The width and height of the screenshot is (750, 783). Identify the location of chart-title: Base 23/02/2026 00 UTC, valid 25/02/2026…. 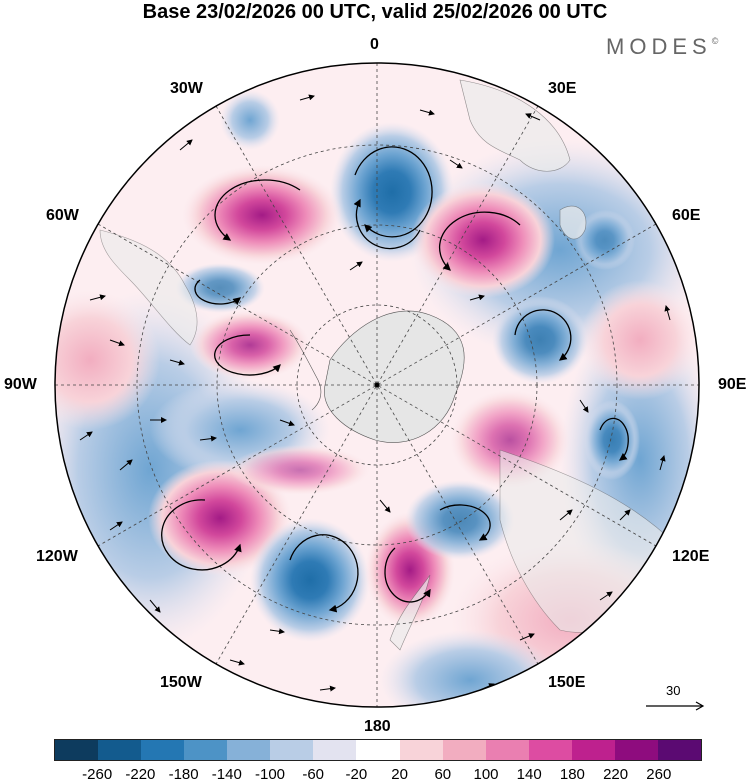
(375, 12).